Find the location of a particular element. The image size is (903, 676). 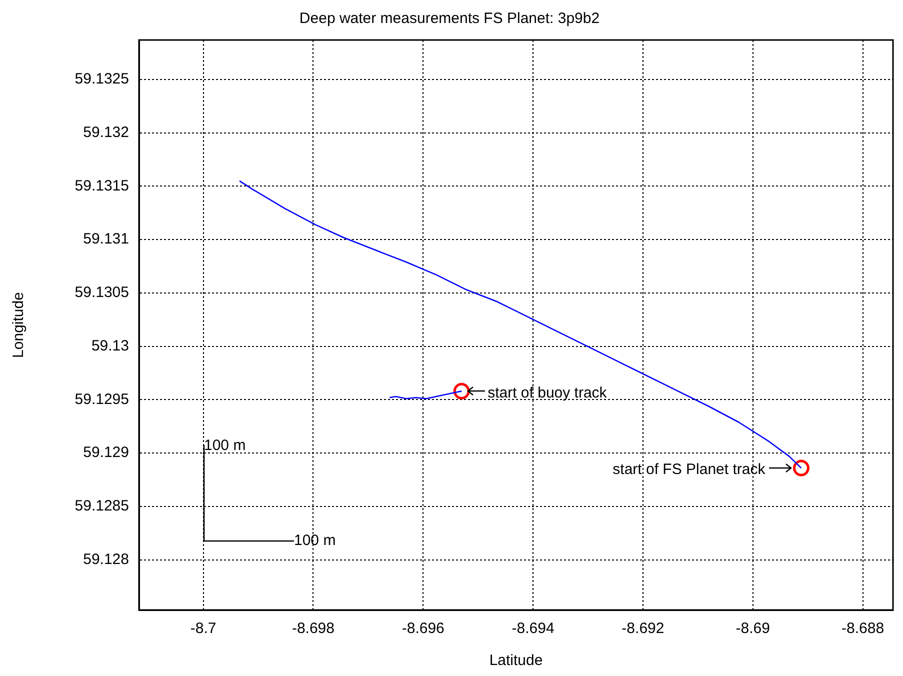

chart-title: Deep water measurements FS Planet: 3p9b2 is located at coordinates (449, 19).